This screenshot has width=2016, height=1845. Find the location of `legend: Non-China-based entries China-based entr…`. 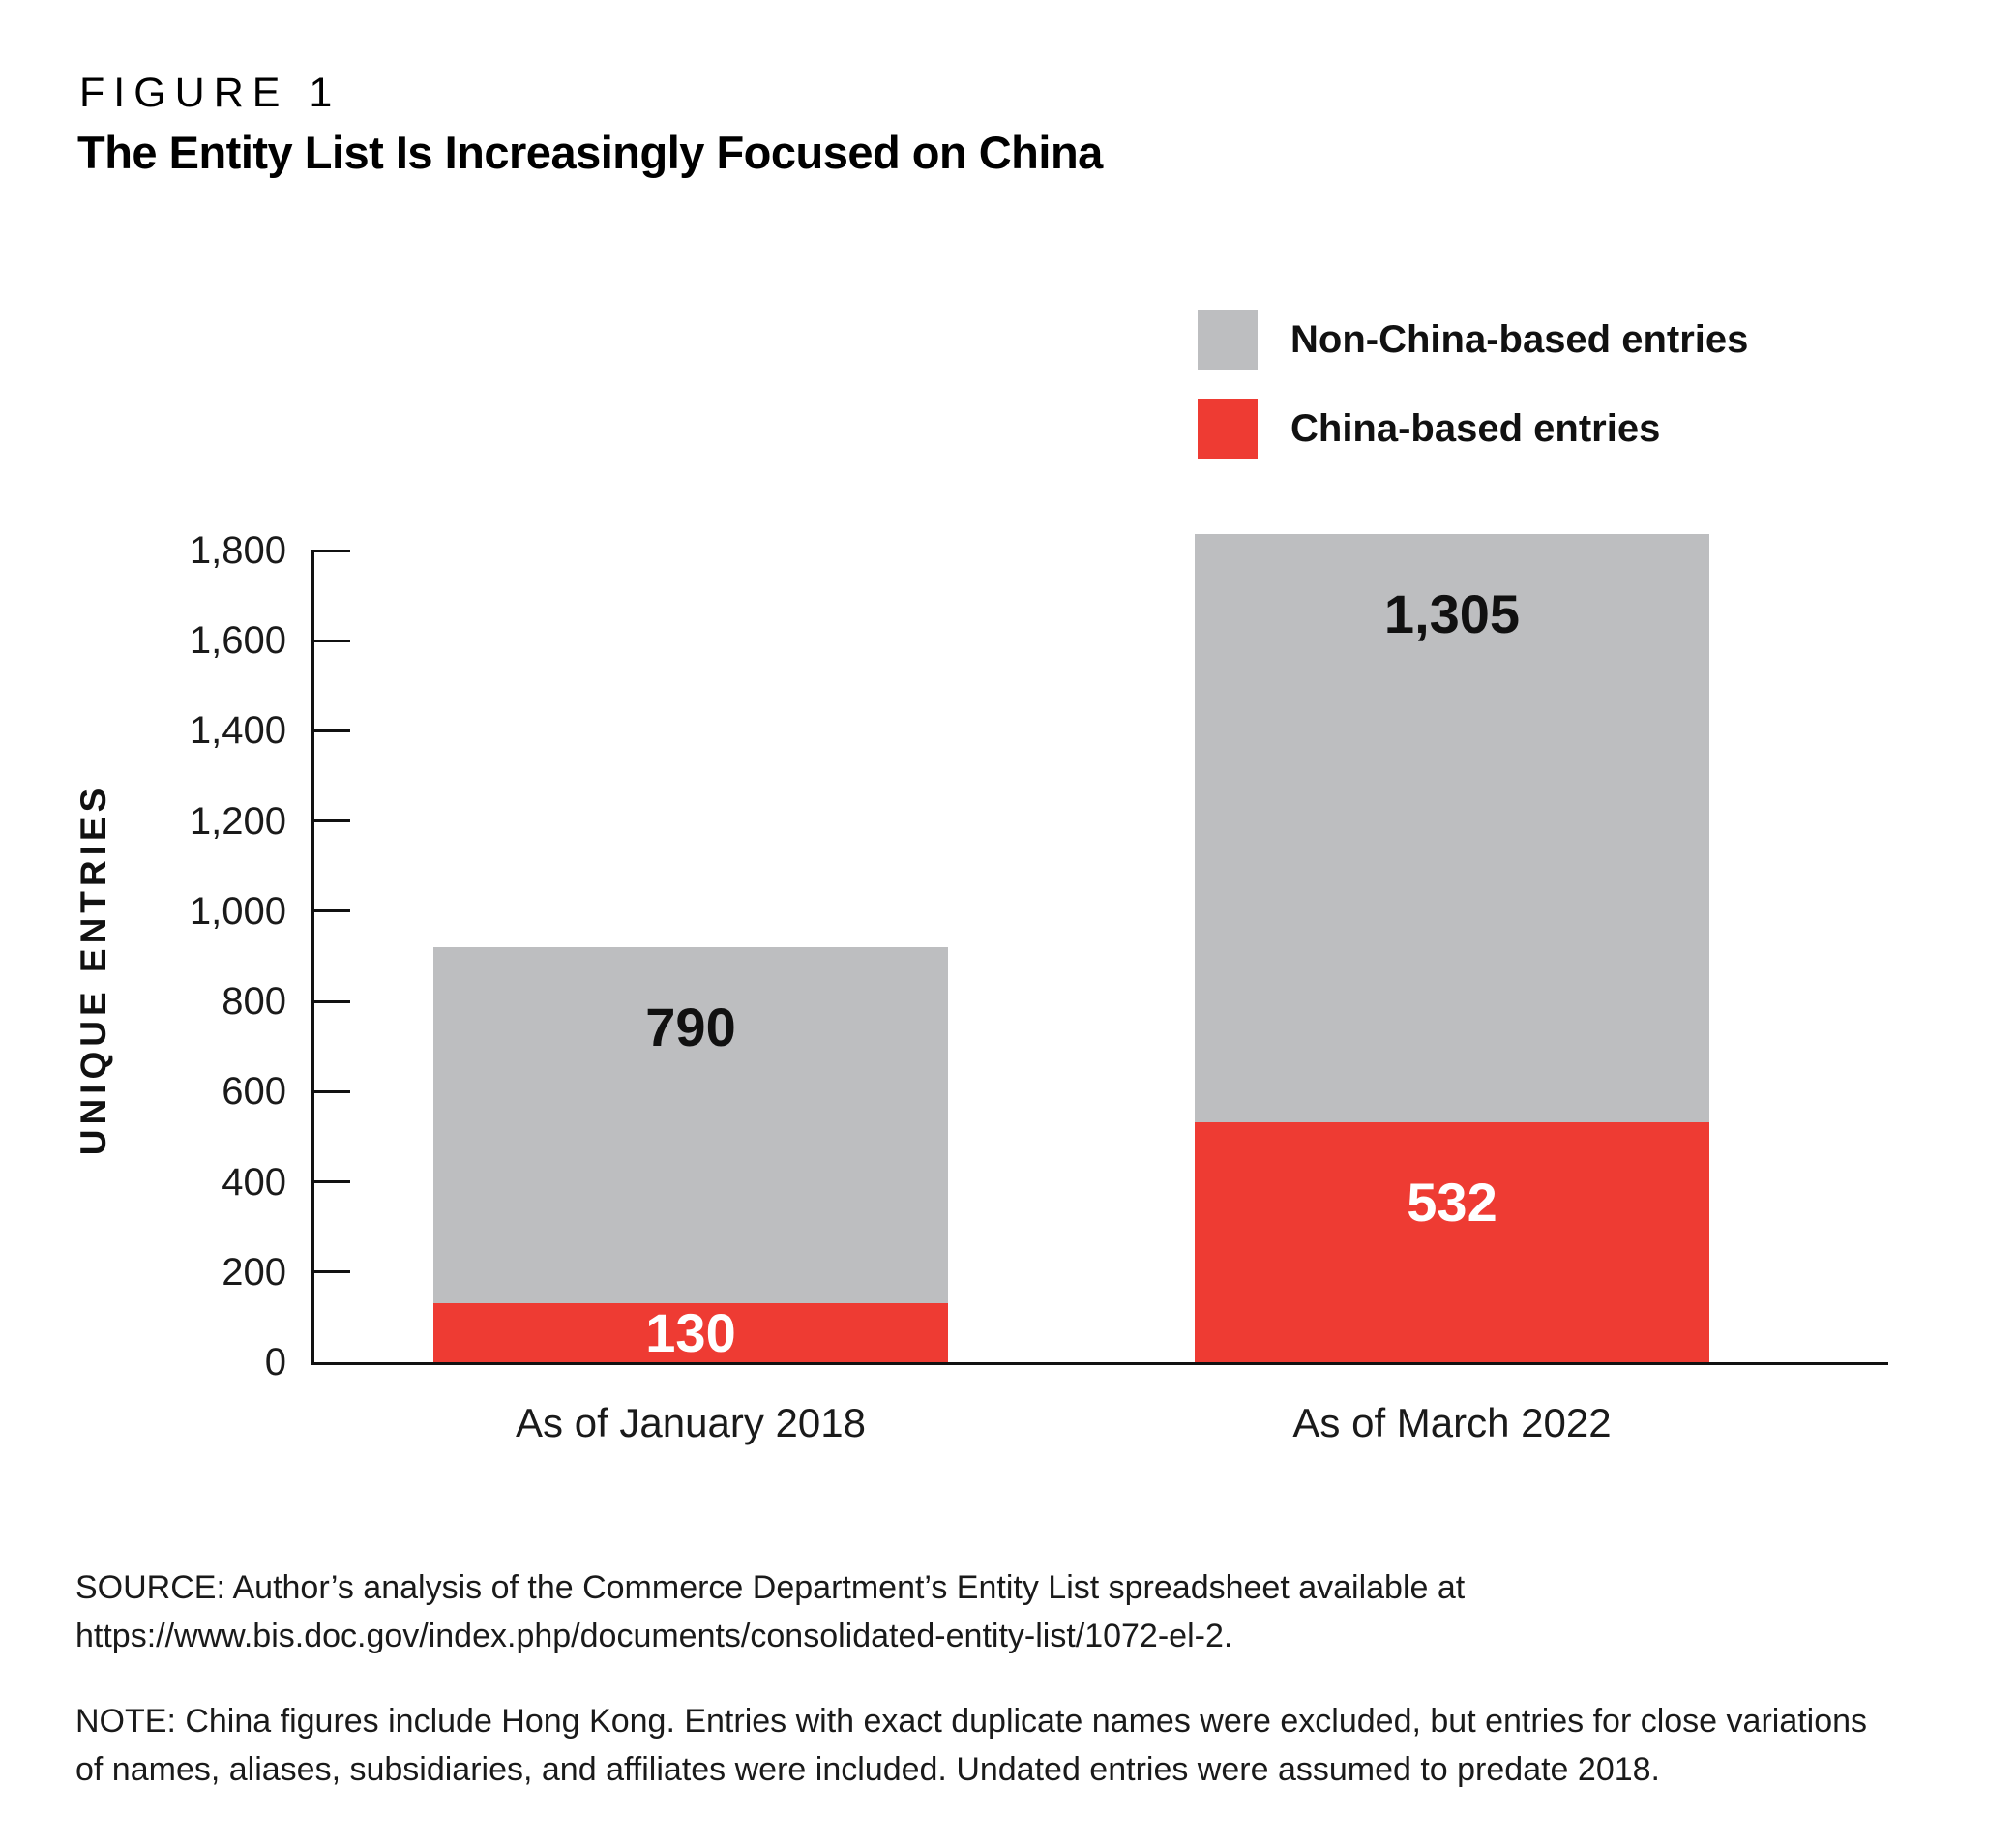

legend: Non-China-based entries China-based entr… is located at coordinates (1473, 384).